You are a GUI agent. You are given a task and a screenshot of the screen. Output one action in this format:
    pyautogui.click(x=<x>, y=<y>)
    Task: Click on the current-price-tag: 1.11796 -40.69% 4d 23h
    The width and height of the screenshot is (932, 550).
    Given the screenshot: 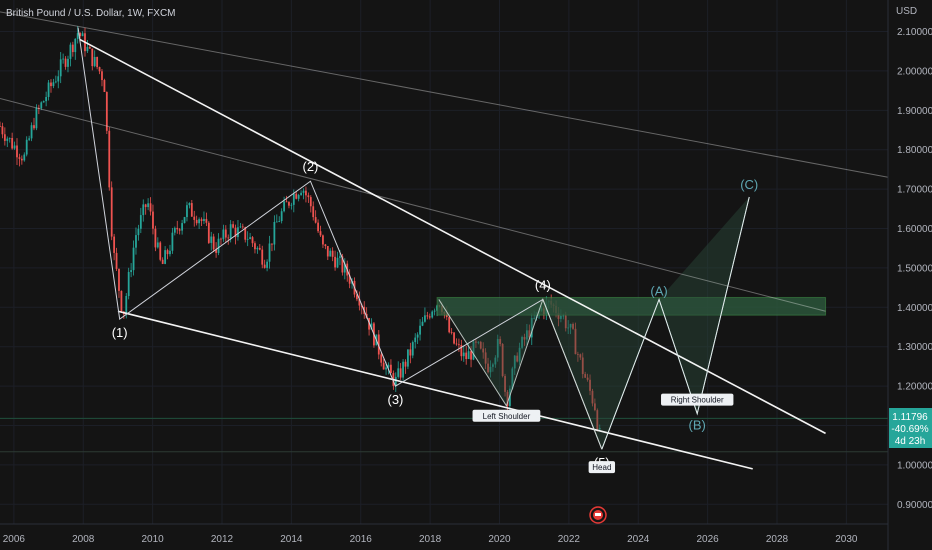 What is the action you would take?
    pyautogui.click(x=910, y=428)
    